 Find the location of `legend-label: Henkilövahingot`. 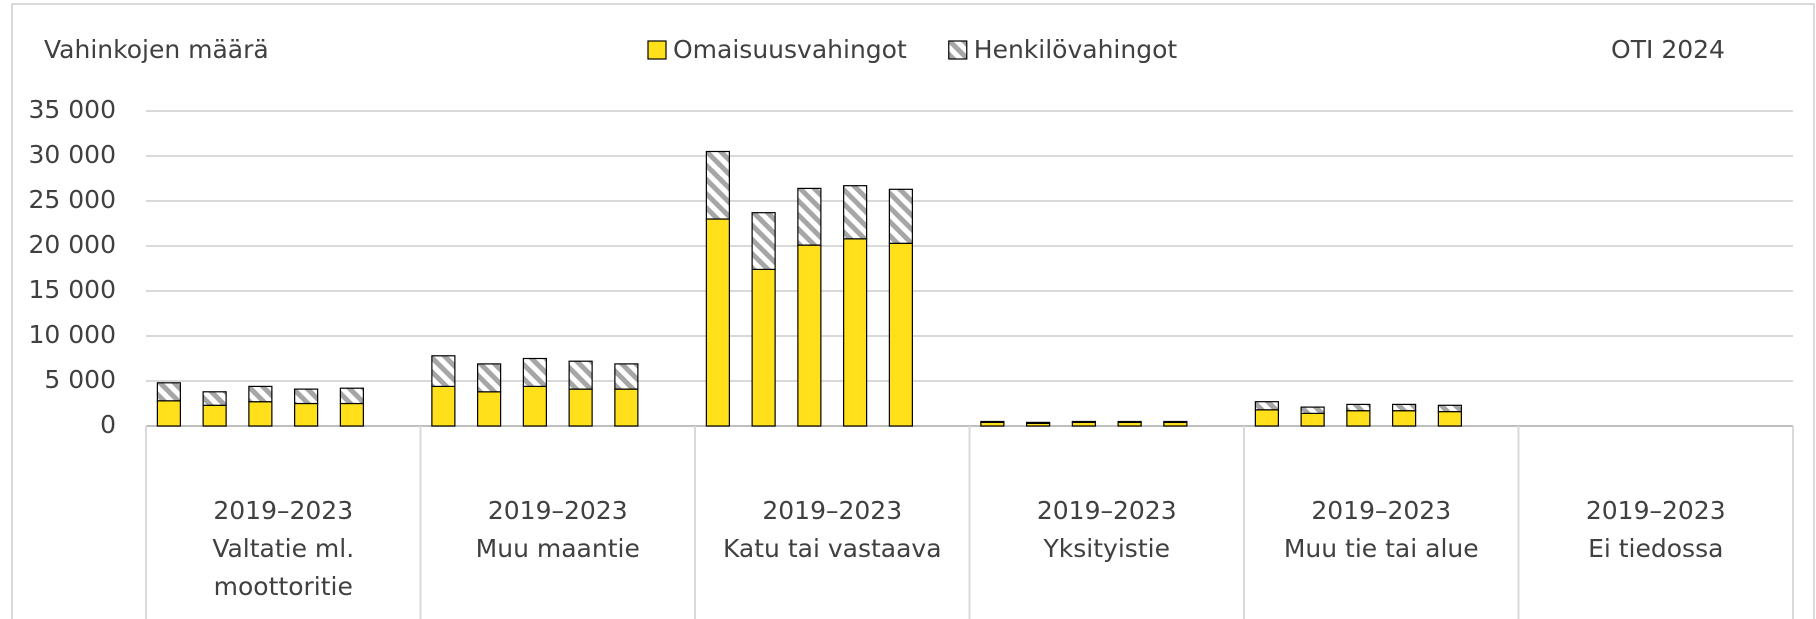

legend-label: Henkilövahingot is located at coordinates (1076, 49).